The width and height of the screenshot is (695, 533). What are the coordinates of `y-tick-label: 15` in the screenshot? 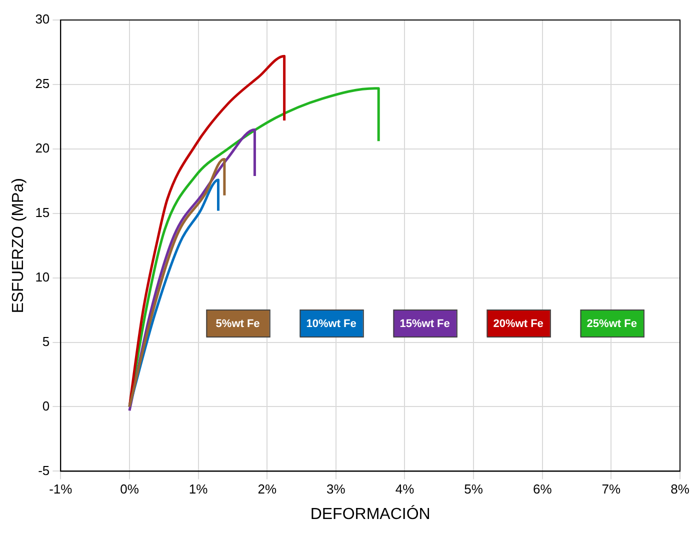 It's located at (42, 212).